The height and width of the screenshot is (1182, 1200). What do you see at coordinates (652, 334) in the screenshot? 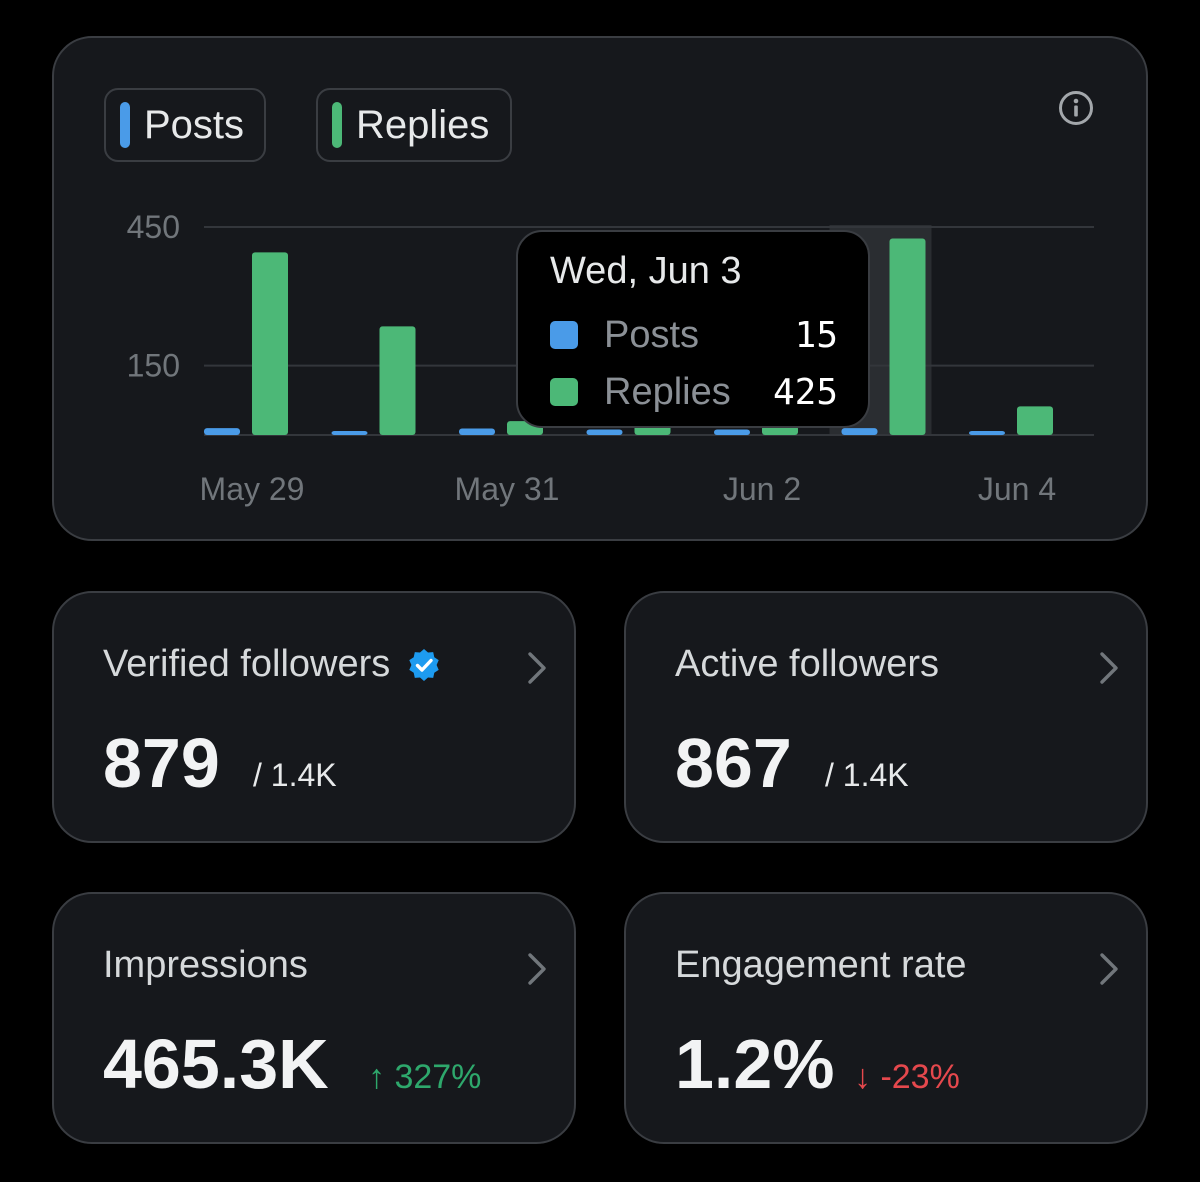
I see `tooltip-posts-label: Posts` at bounding box center [652, 334].